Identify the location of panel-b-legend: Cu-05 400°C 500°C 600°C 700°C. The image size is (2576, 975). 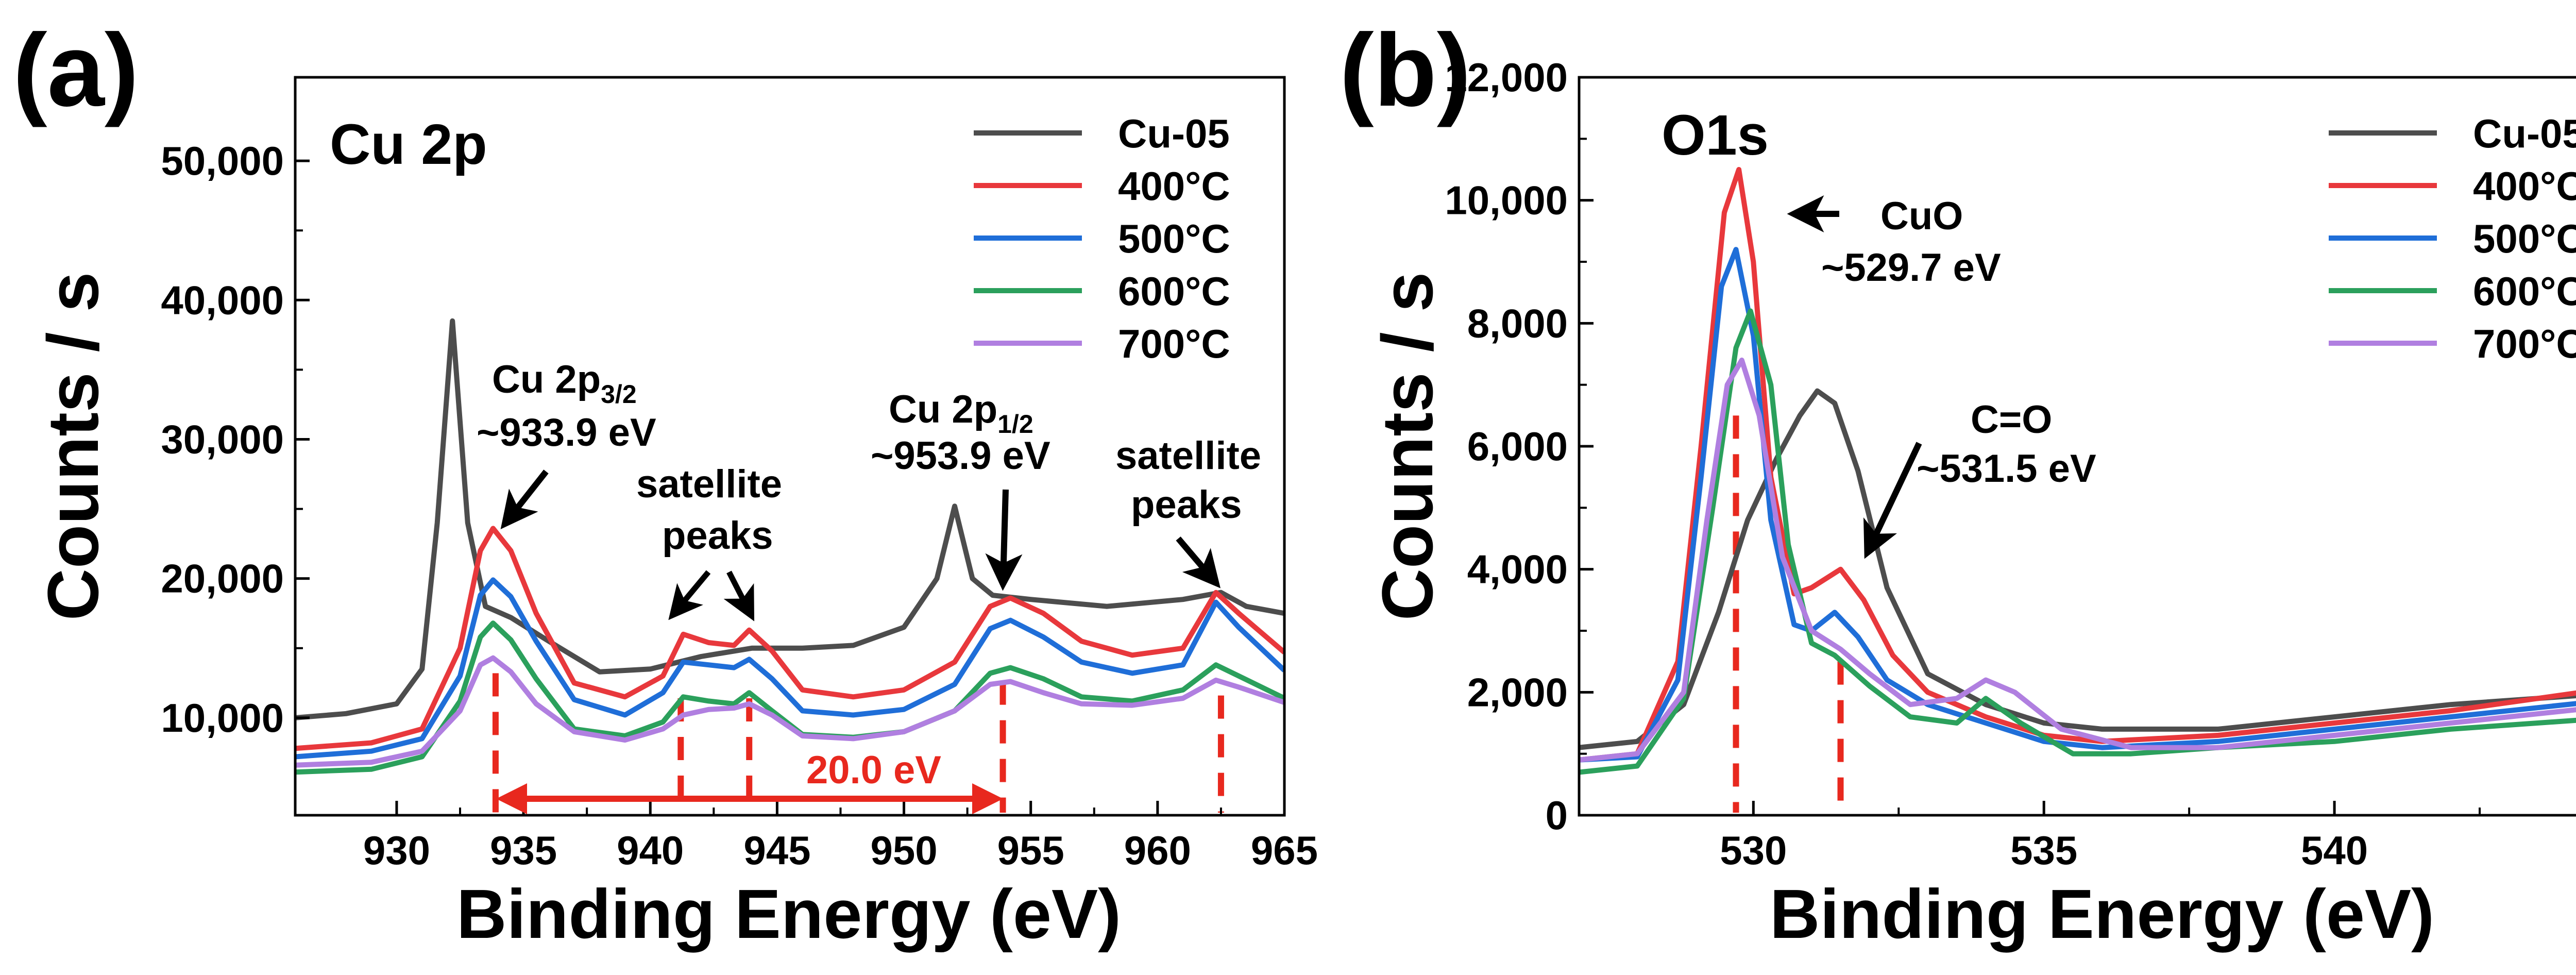
(2452, 238).